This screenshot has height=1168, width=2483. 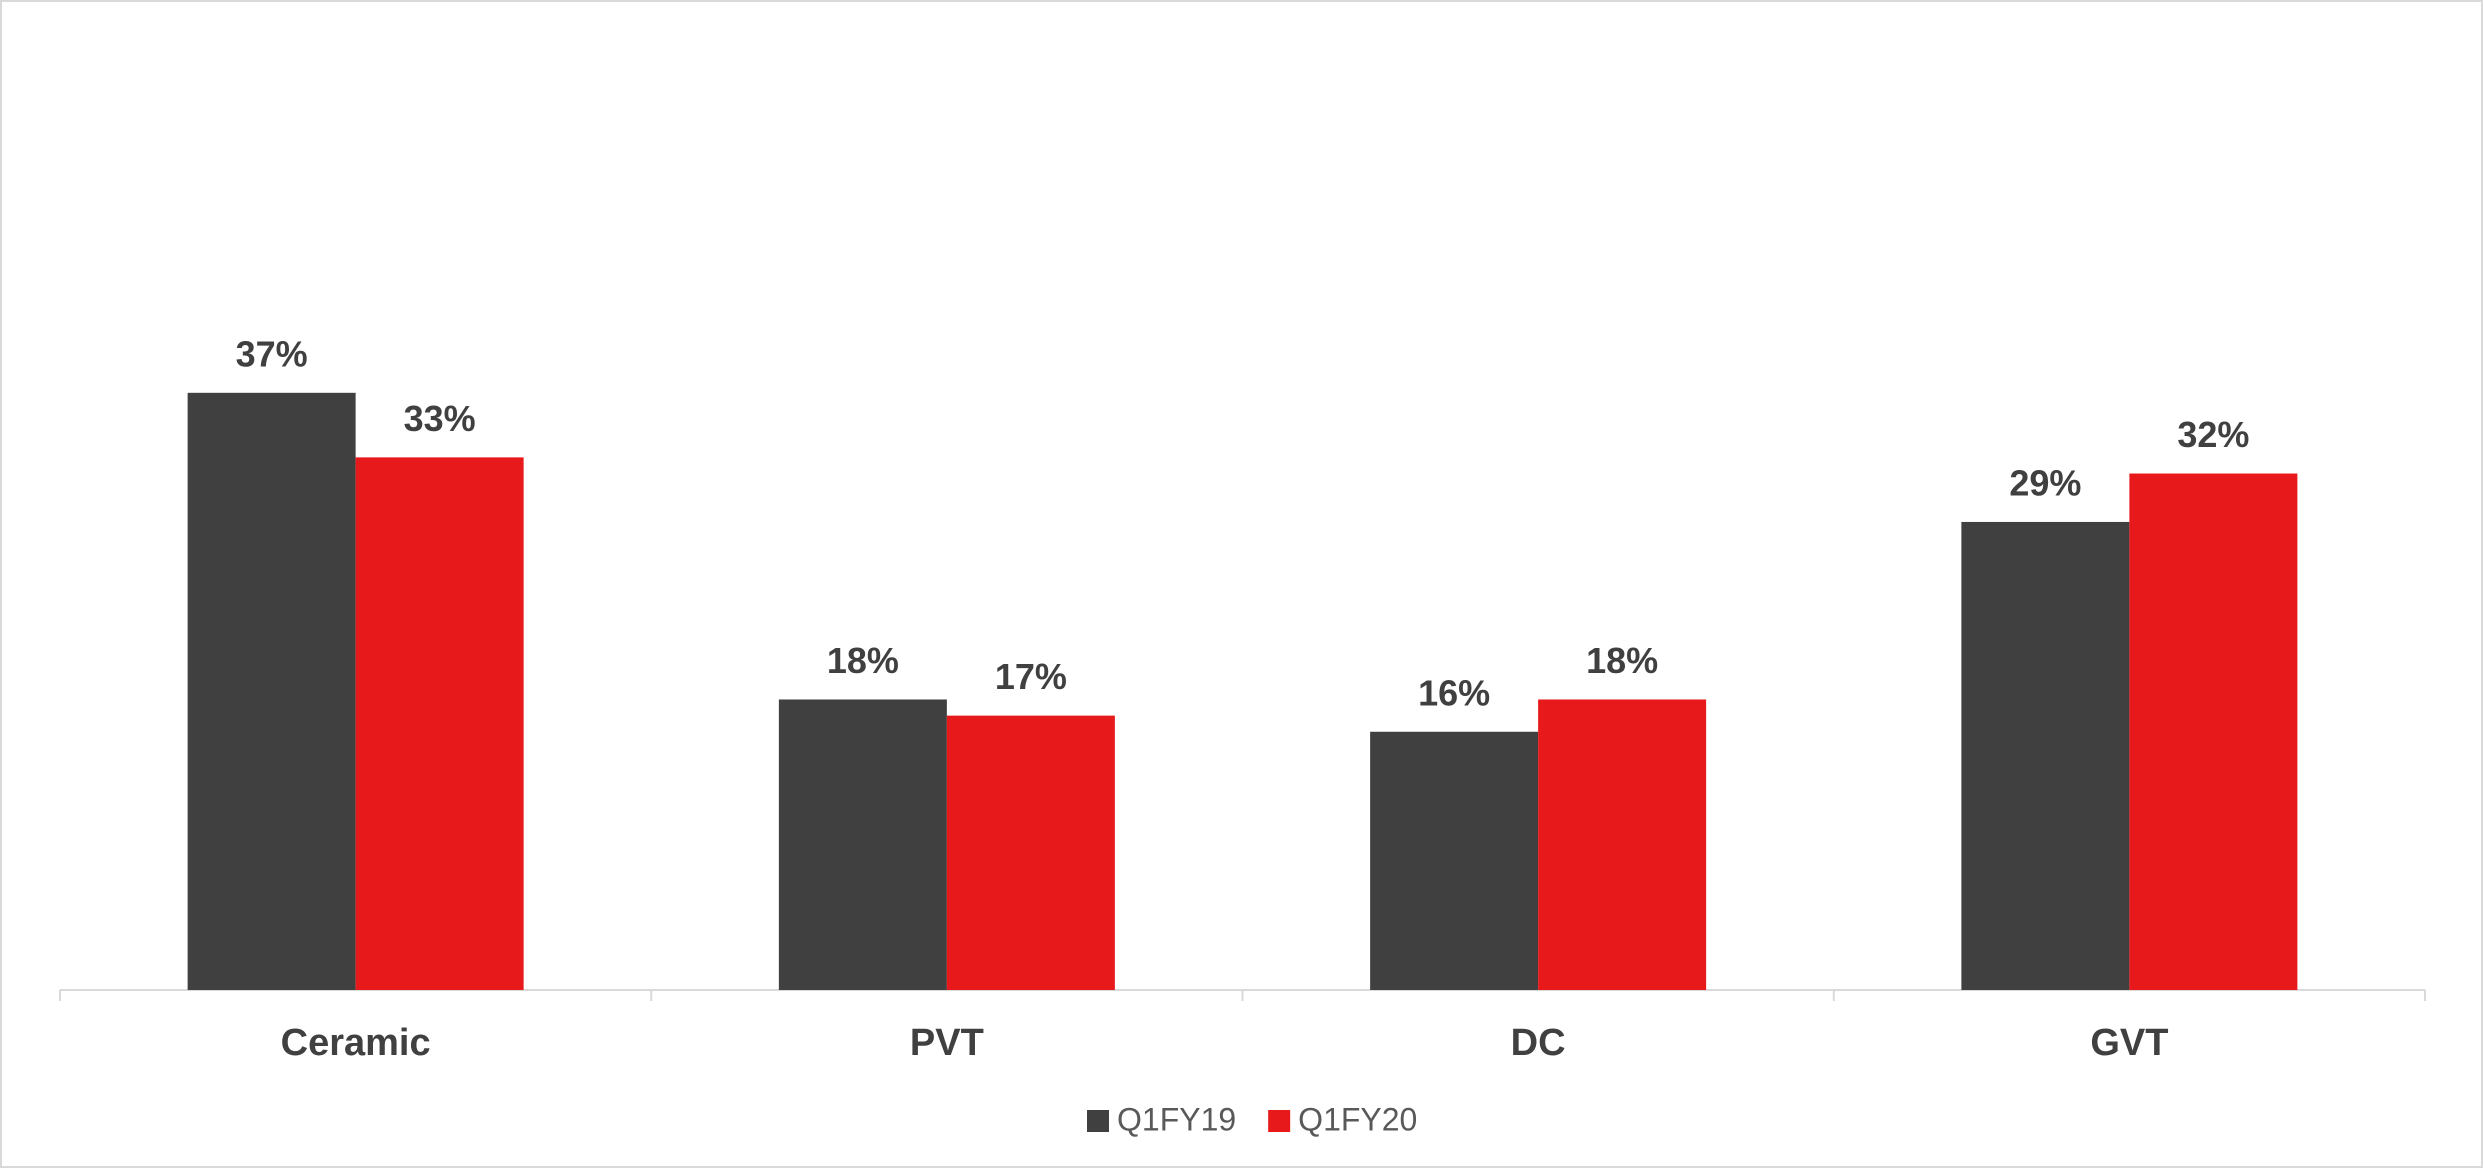 What do you see at coordinates (947, 1043) in the screenshot?
I see `x-tick-label: PVT` at bounding box center [947, 1043].